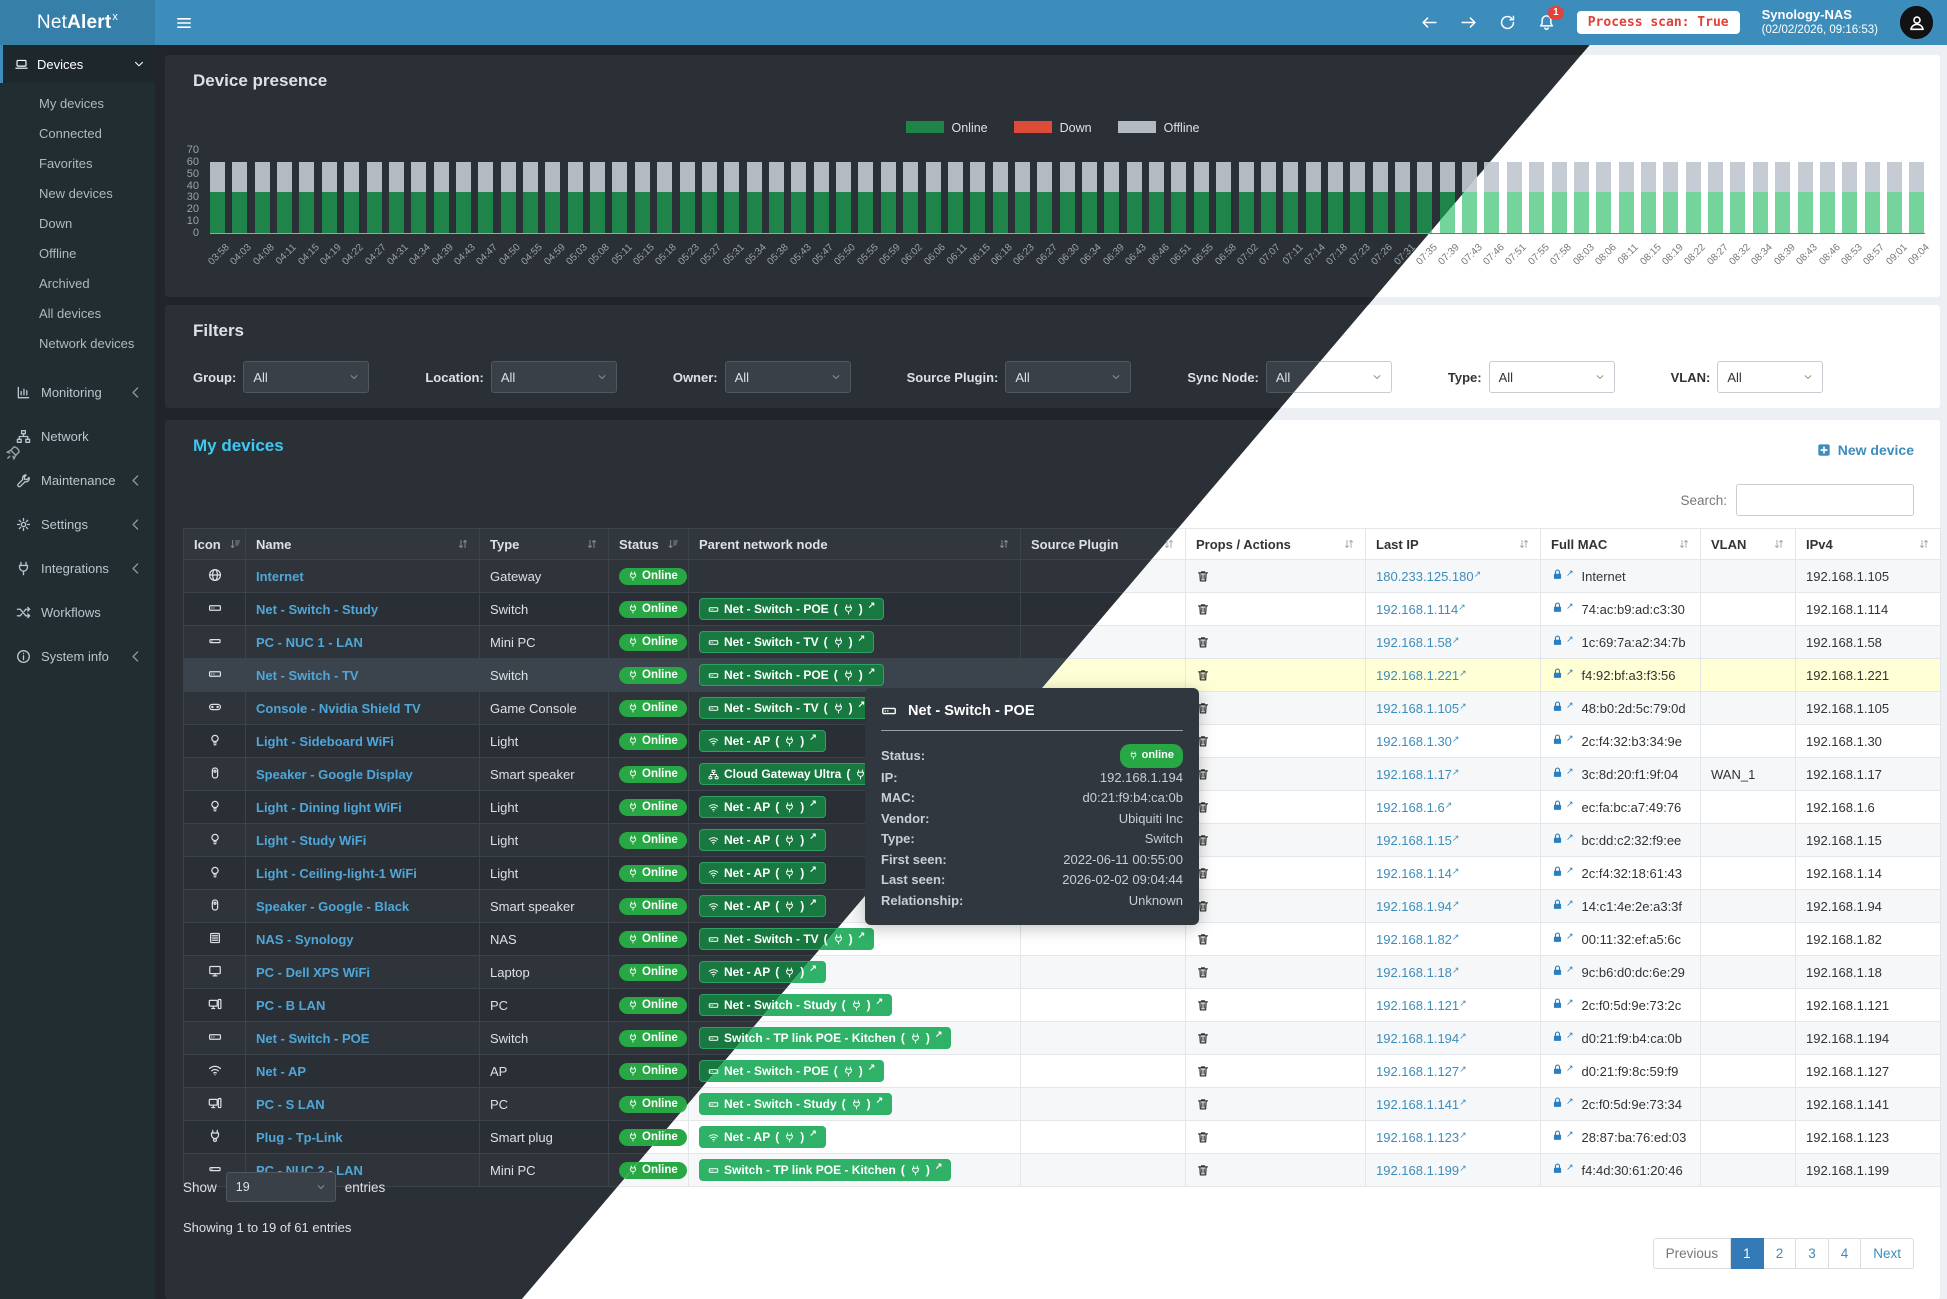  I want to click on nav-back-button, so click(1429, 22).